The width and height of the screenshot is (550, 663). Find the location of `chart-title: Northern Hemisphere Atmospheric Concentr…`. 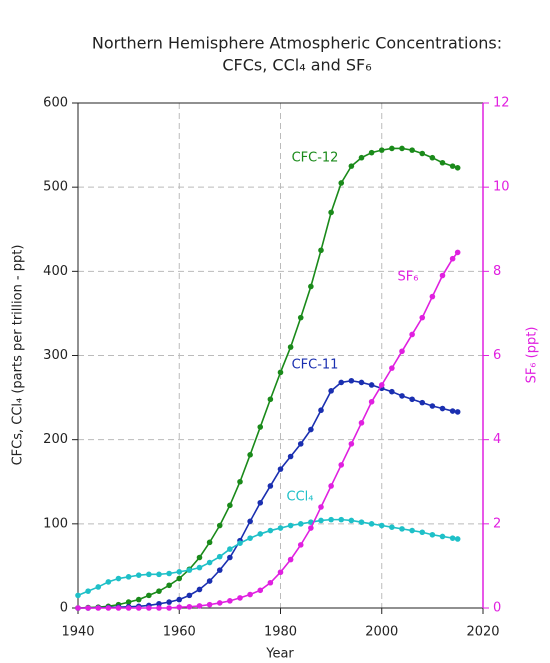

chart-title: Northern Hemisphere Atmospheric Concentr… is located at coordinates (297, 43).